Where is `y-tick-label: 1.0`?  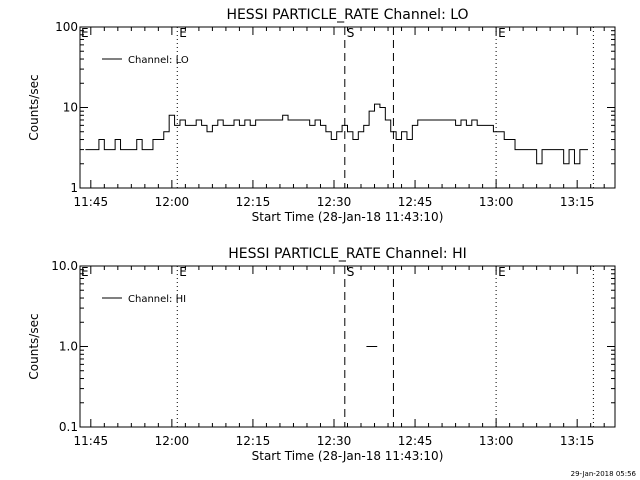 y-tick-label: 1.0 is located at coordinates (68, 347).